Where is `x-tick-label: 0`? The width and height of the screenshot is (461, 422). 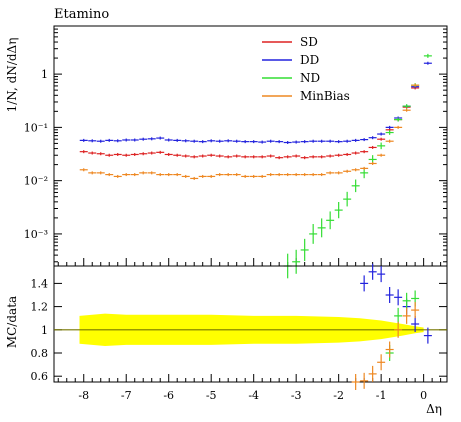 x-tick-label: 0 is located at coordinates (423, 395).